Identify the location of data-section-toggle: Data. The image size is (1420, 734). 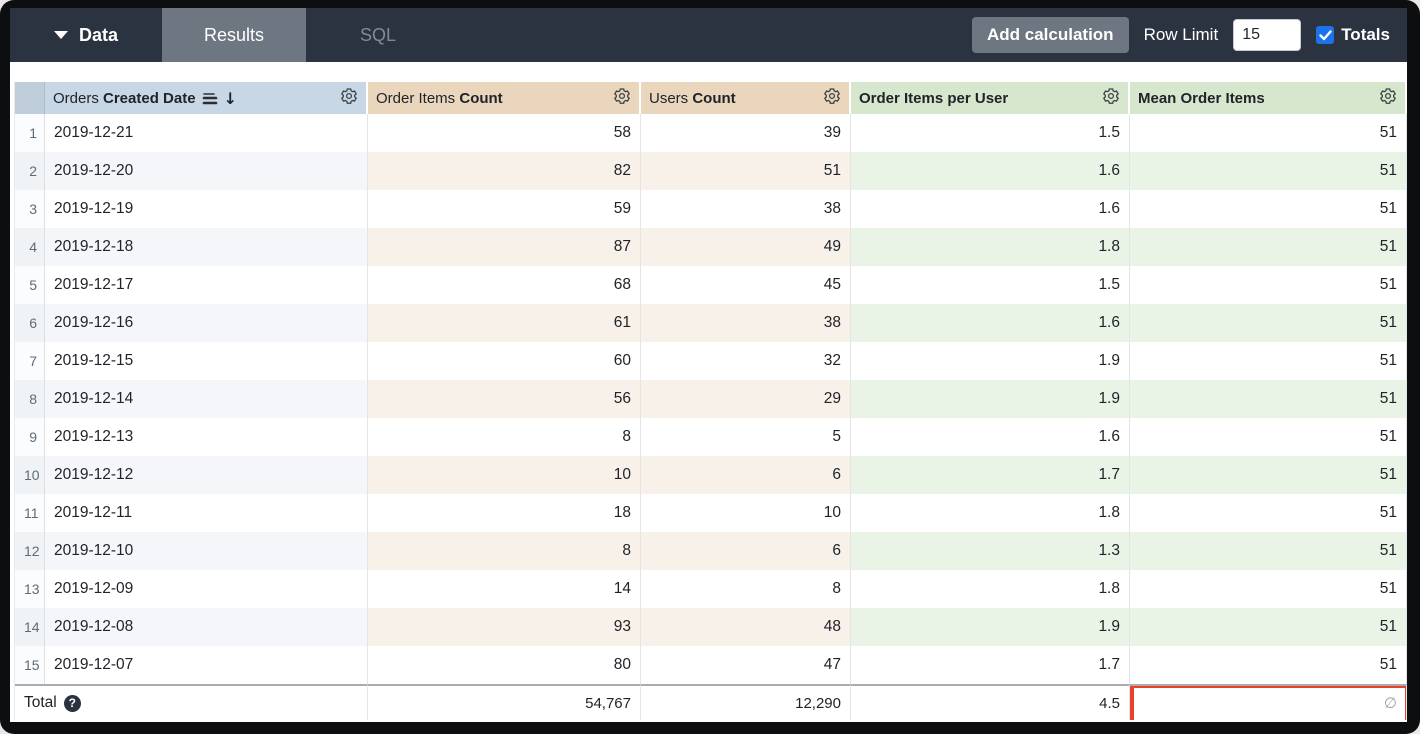
(86, 35).